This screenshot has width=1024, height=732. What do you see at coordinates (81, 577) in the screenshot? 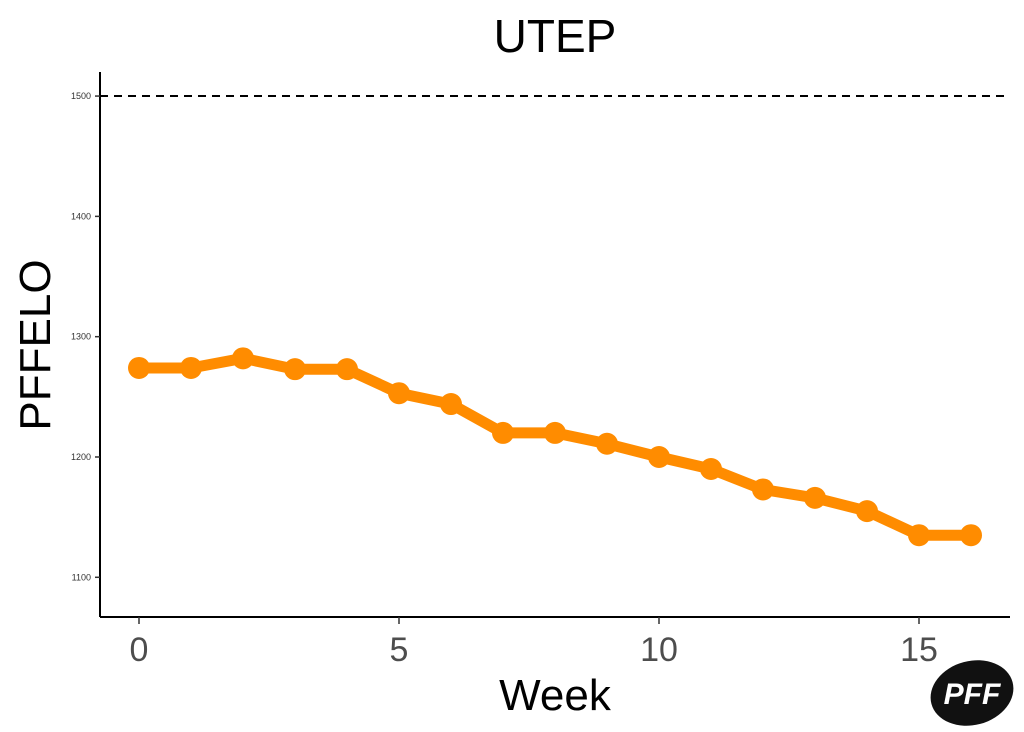
I see `y-tick-label: 1100` at bounding box center [81, 577].